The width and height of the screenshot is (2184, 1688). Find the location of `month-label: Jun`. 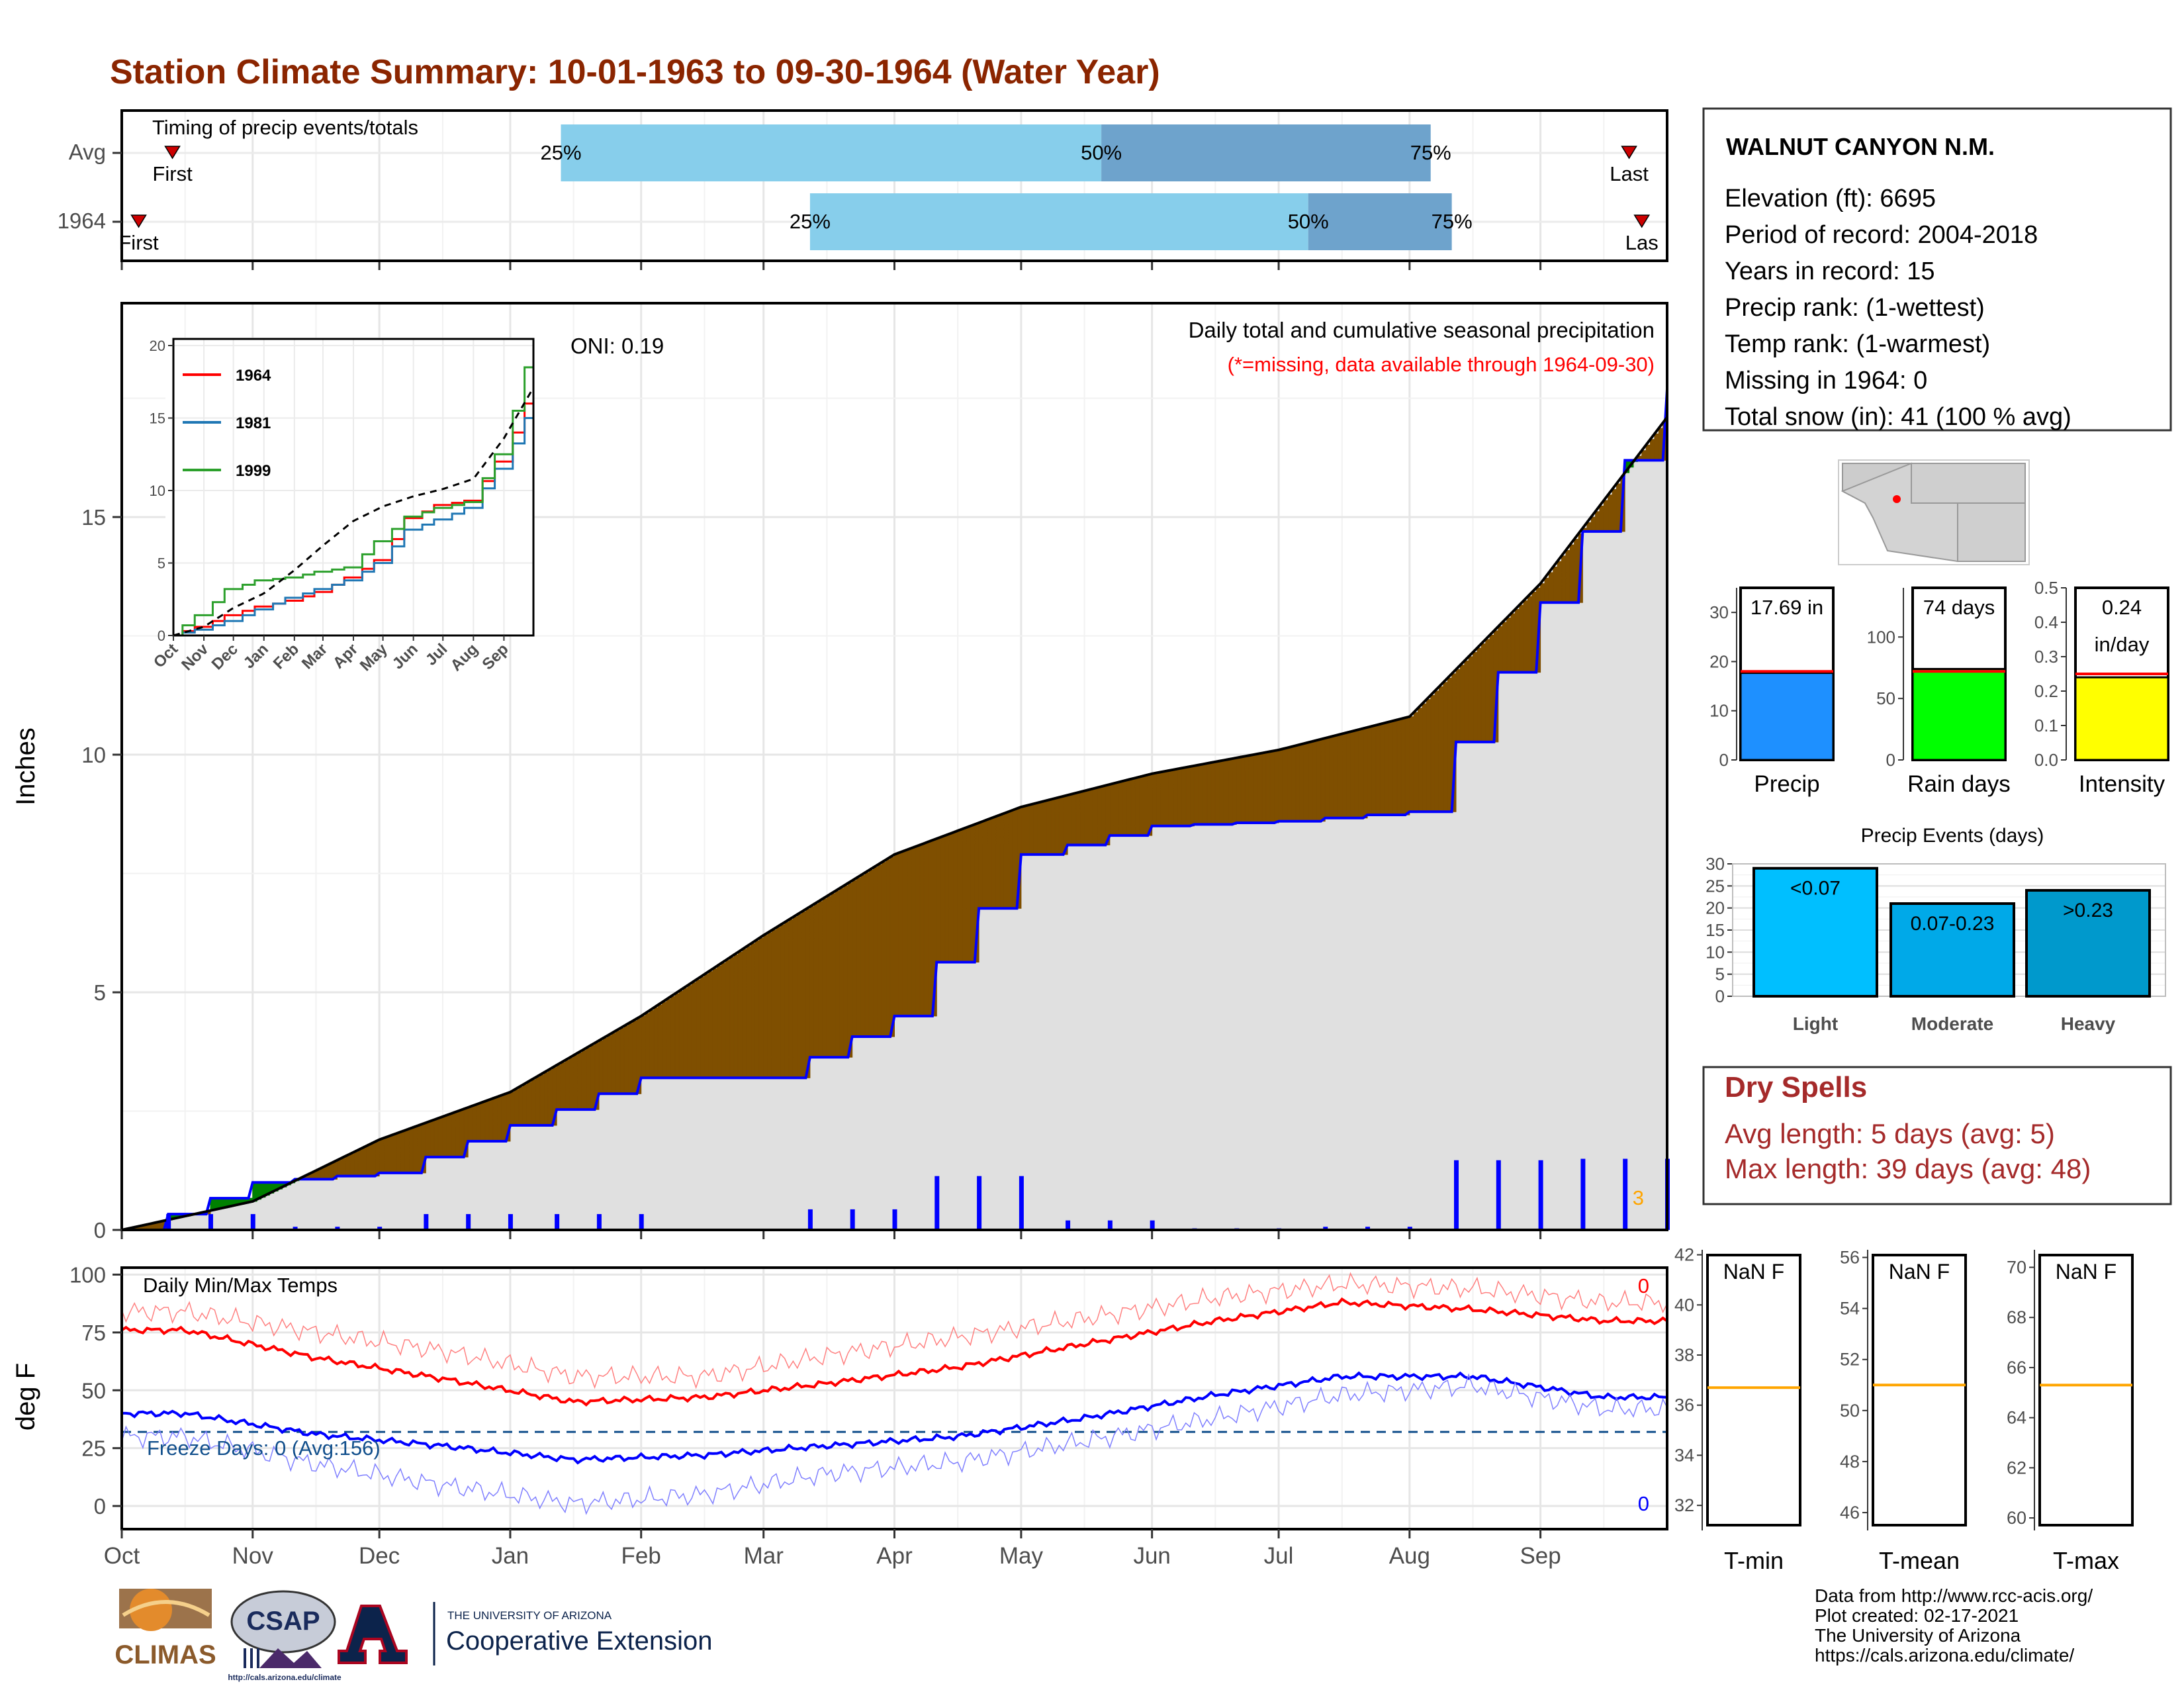

month-label: Jun is located at coordinates (1151, 1556).